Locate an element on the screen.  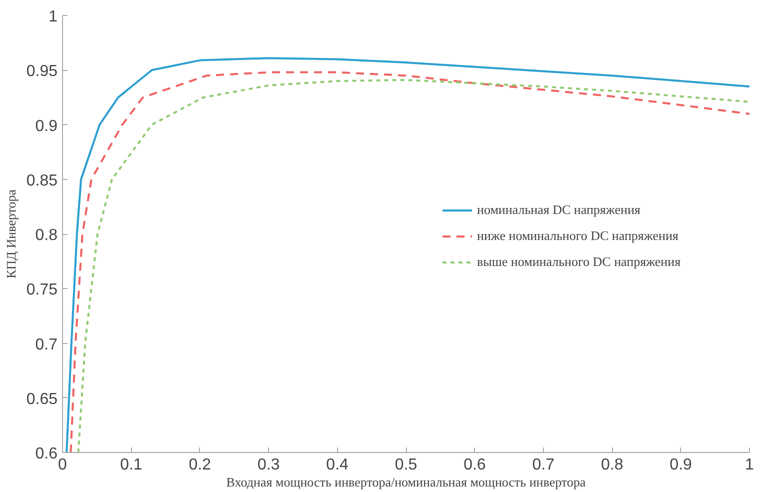
y-tick-label: 0.95 is located at coordinates (42, 71).